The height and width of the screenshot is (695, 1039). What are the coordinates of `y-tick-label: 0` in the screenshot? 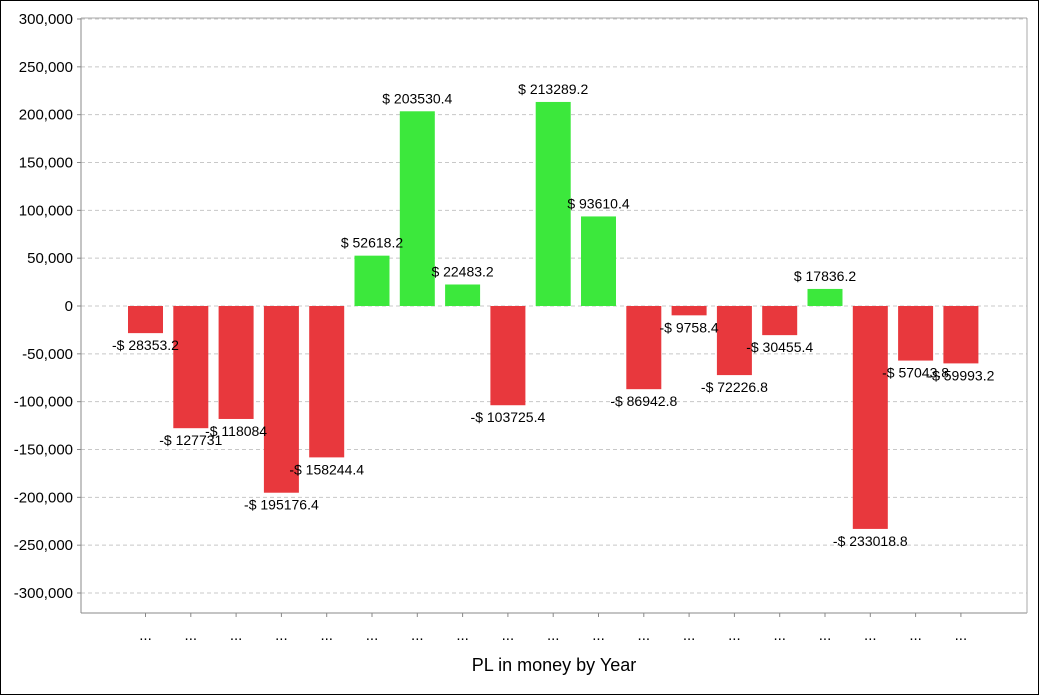 It's located at (69, 306).